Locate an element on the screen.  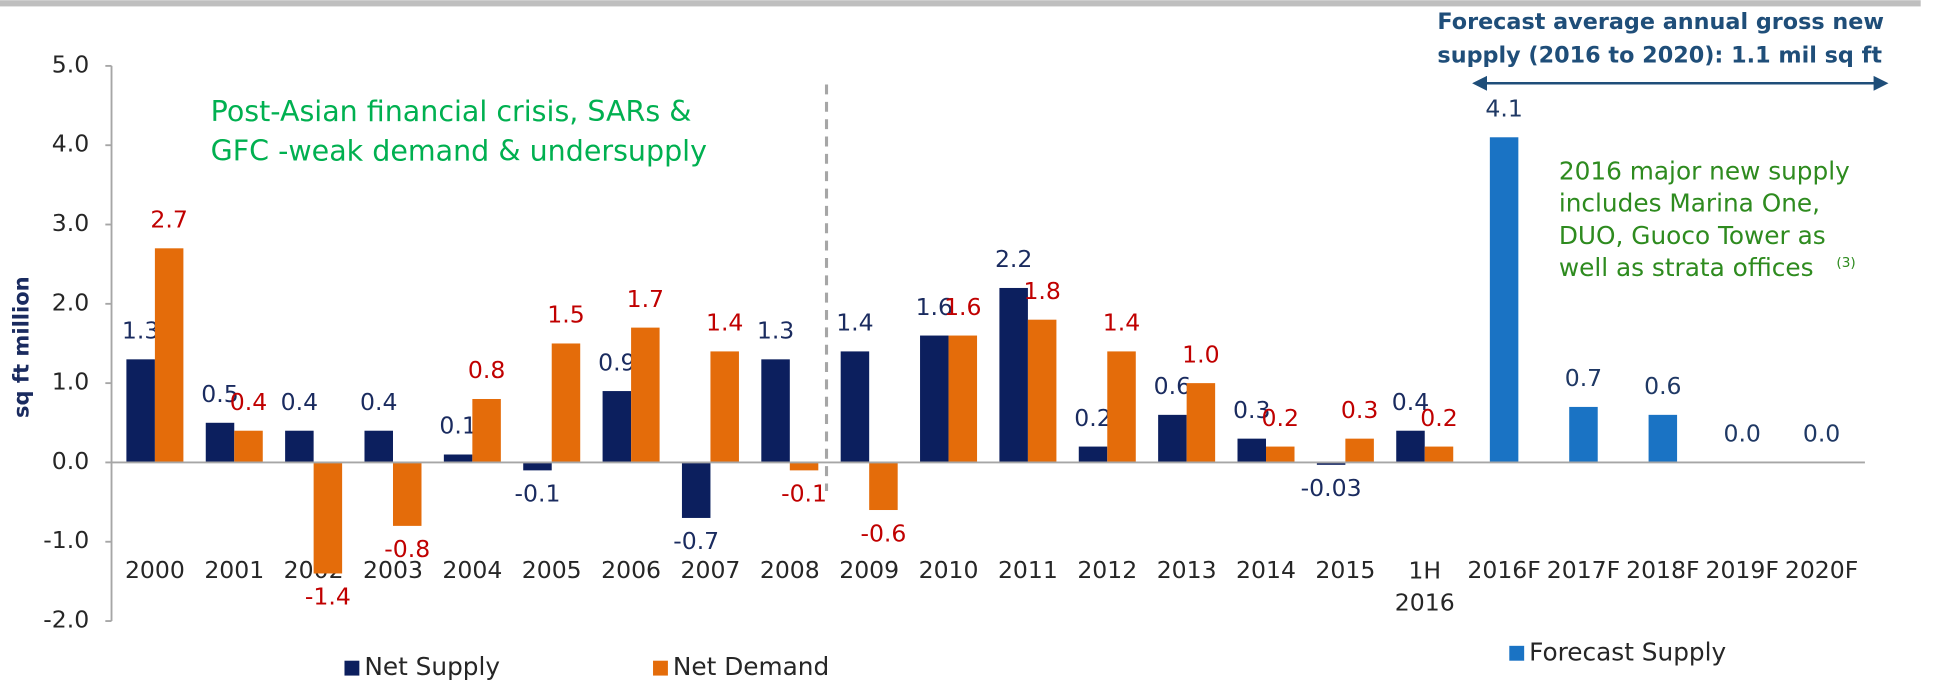
data-label: 1.5 is located at coordinates (565, 315).